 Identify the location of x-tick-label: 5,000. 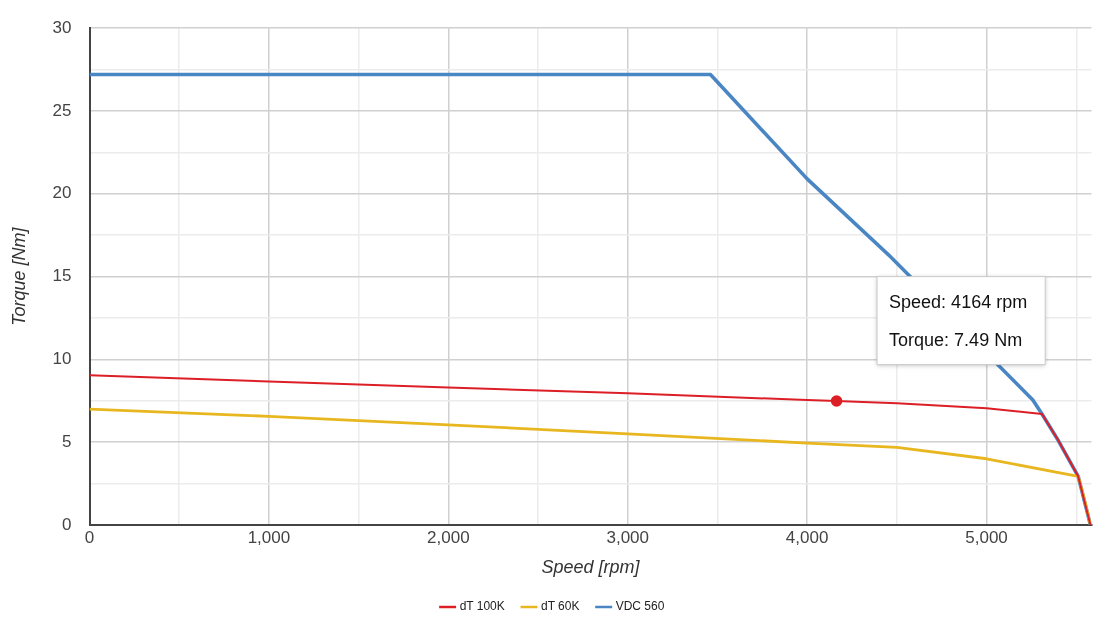
(986, 537).